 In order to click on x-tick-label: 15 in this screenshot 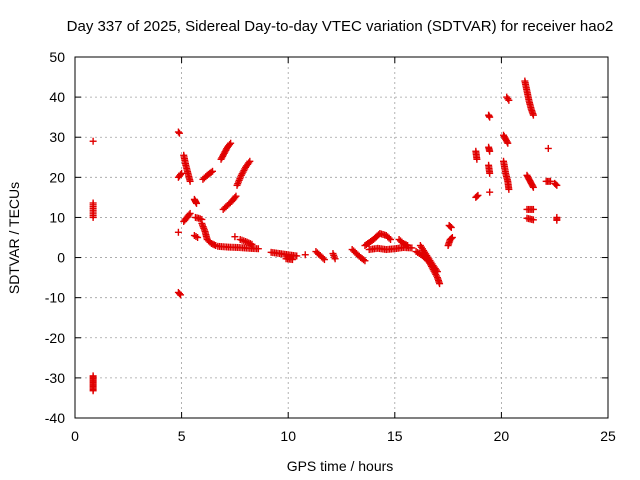, I will do `click(395, 436)`.